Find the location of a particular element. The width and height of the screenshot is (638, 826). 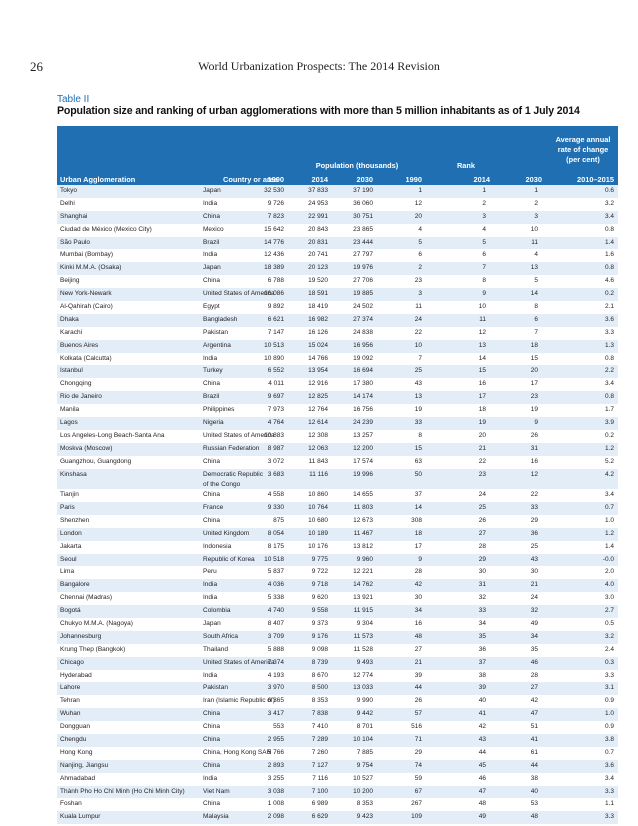

pop-2030-cell: 8 701 is located at coordinates (364, 727).